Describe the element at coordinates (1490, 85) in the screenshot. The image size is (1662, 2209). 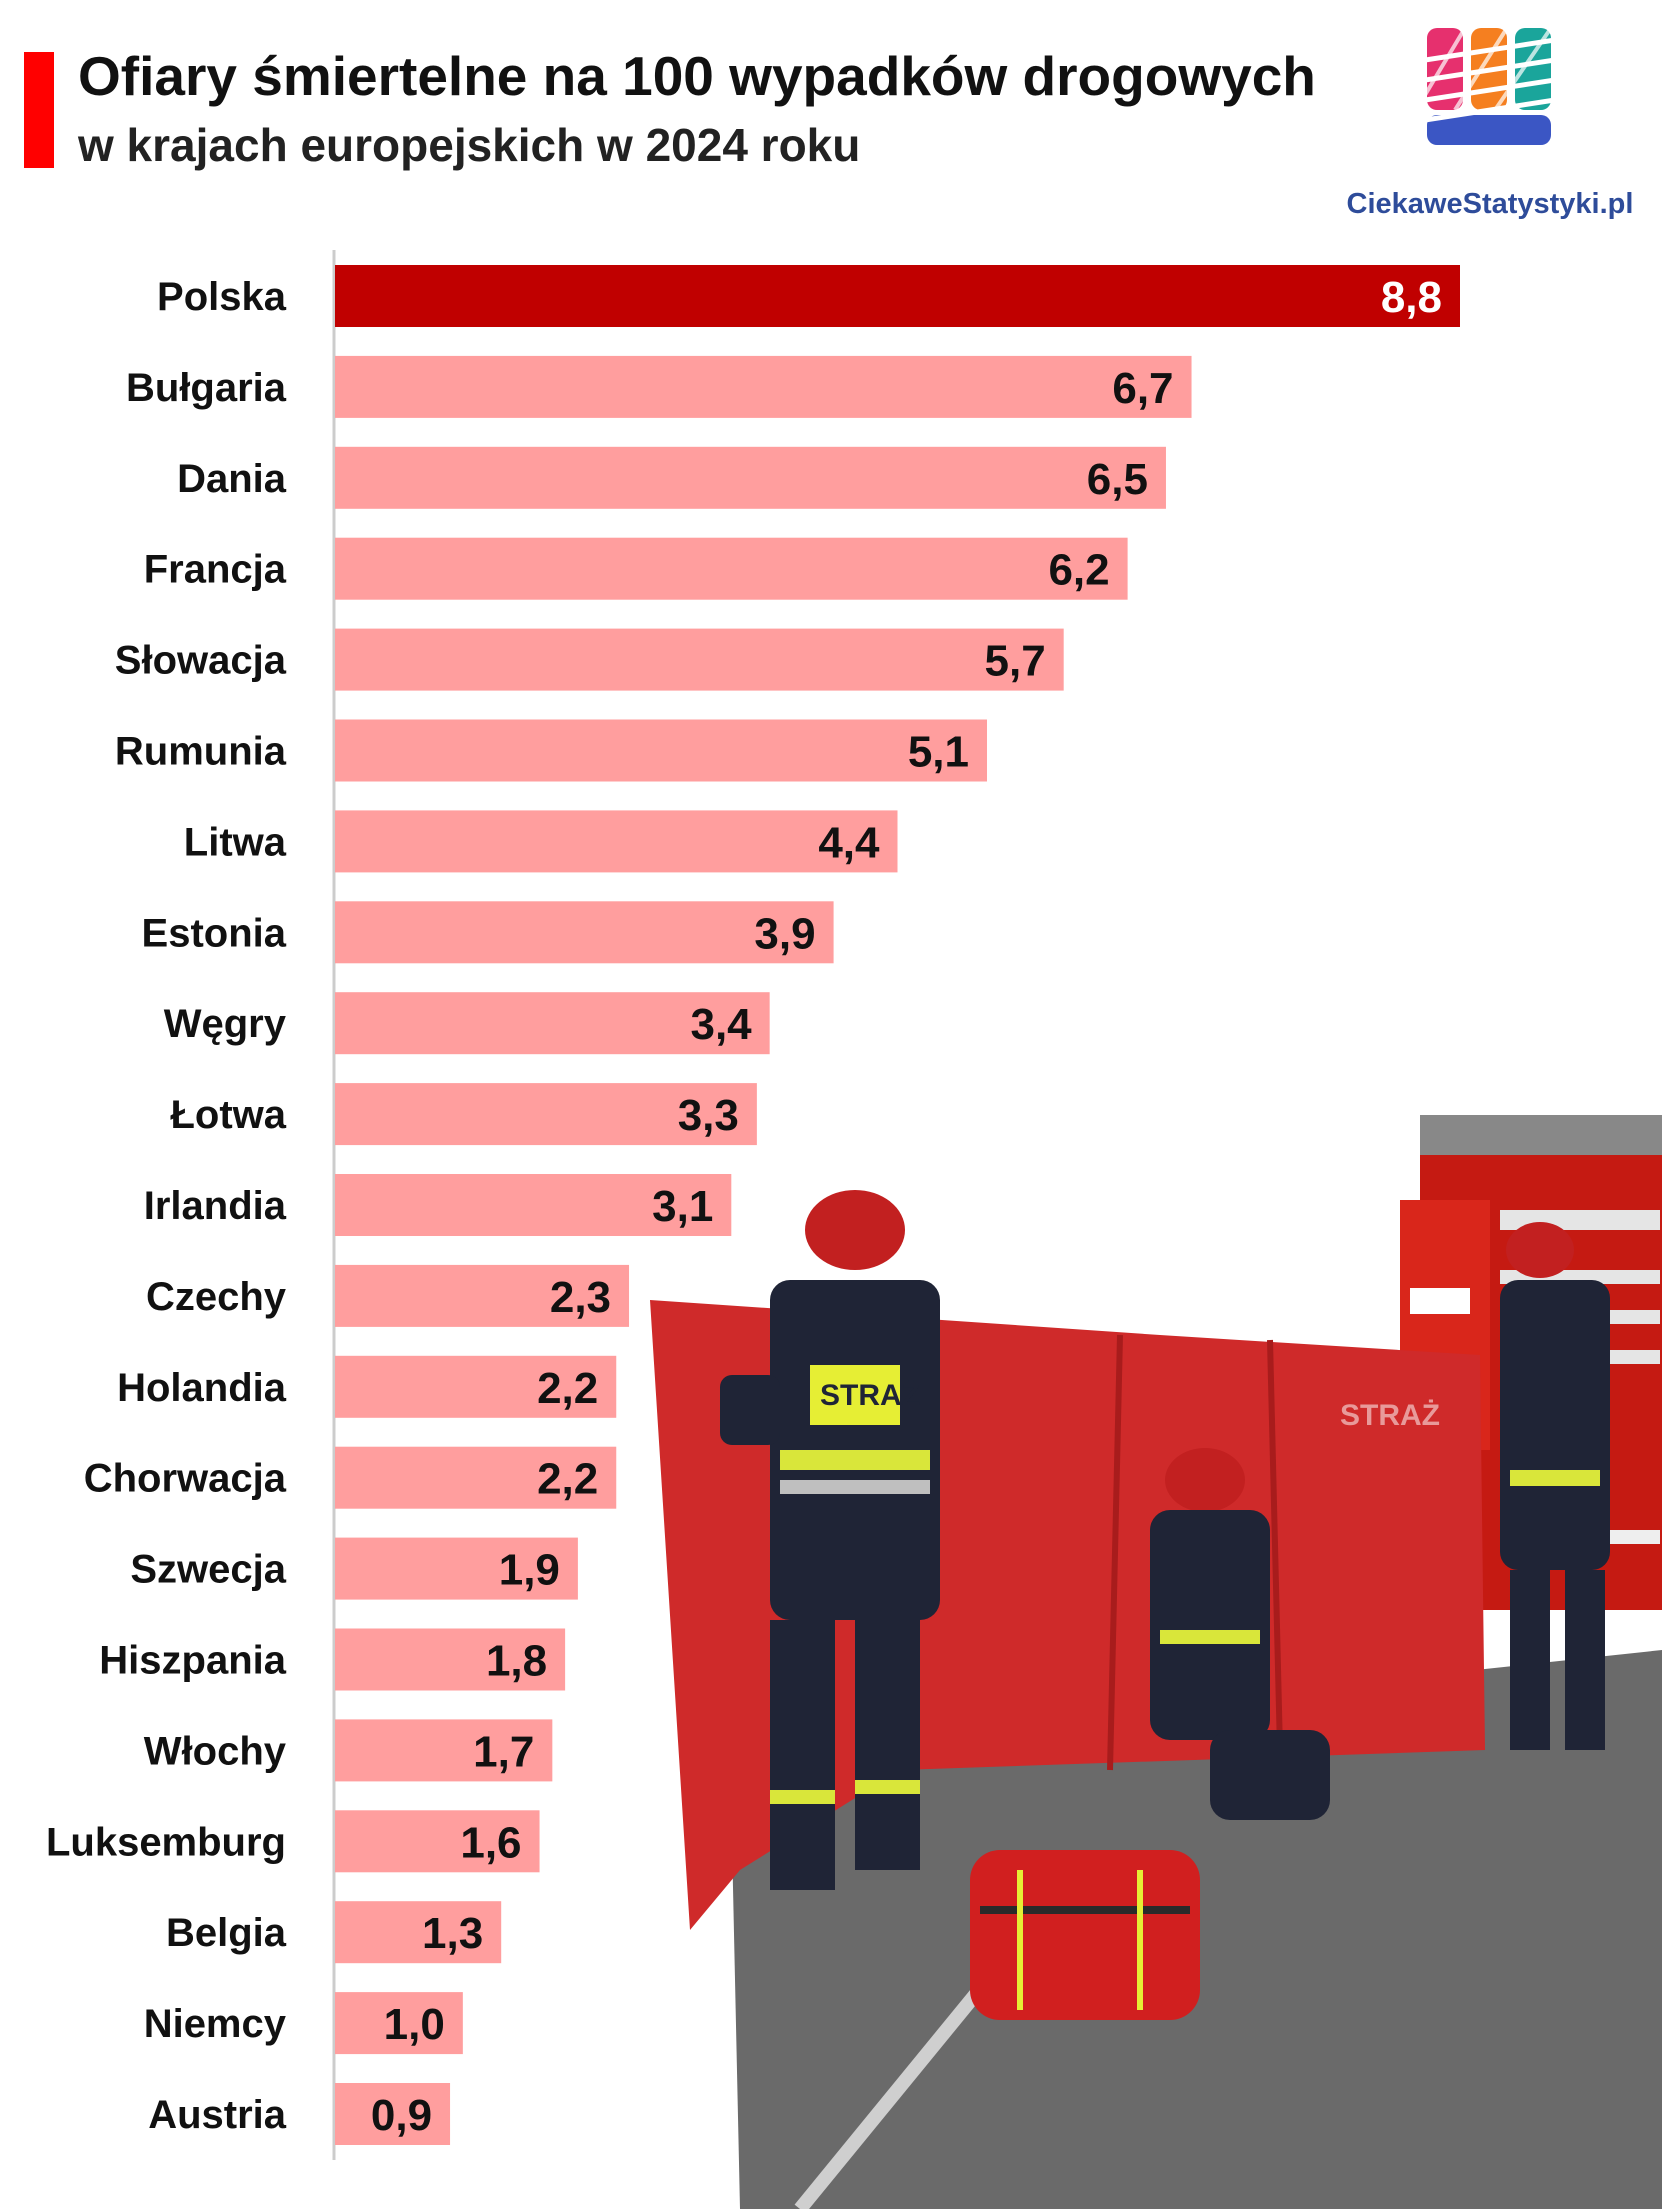
I see `logo-icon` at that location.